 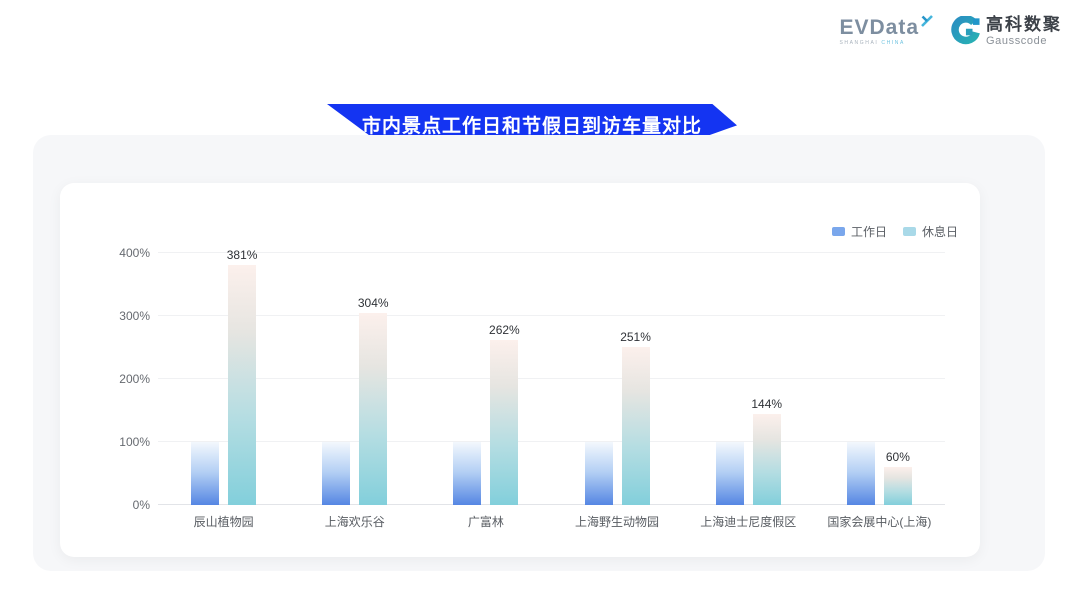 I want to click on category-label: 辰山植物园, so click(x=223, y=522).